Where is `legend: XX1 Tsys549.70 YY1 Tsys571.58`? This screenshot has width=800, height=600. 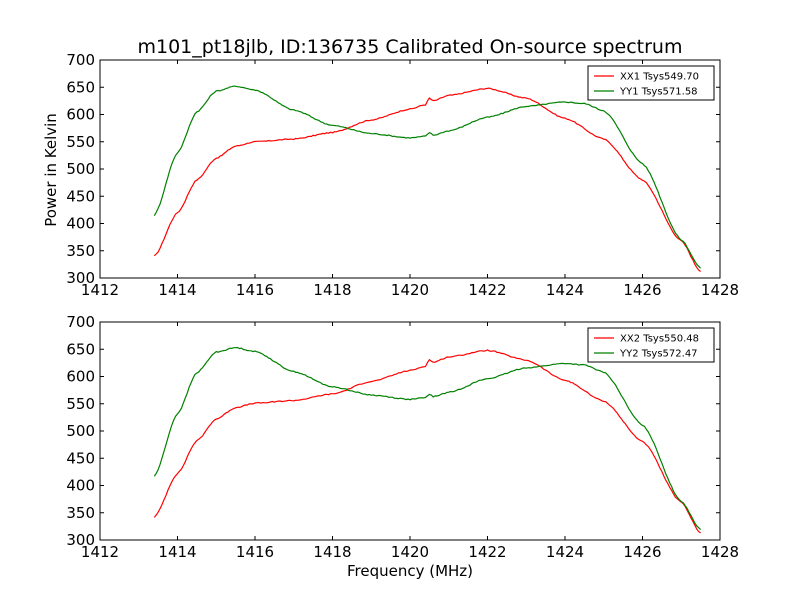
legend: XX1 Tsys549.70 YY1 Tsys571.58 is located at coordinates (651, 83).